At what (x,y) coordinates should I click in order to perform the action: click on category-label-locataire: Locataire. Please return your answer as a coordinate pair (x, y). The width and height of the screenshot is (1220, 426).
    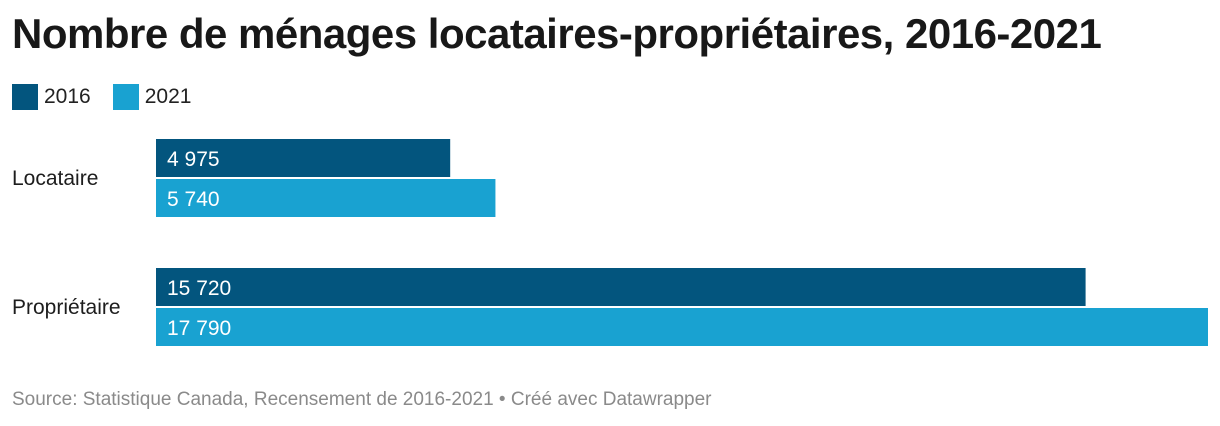
    Looking at the image, I should click on (55, 178).